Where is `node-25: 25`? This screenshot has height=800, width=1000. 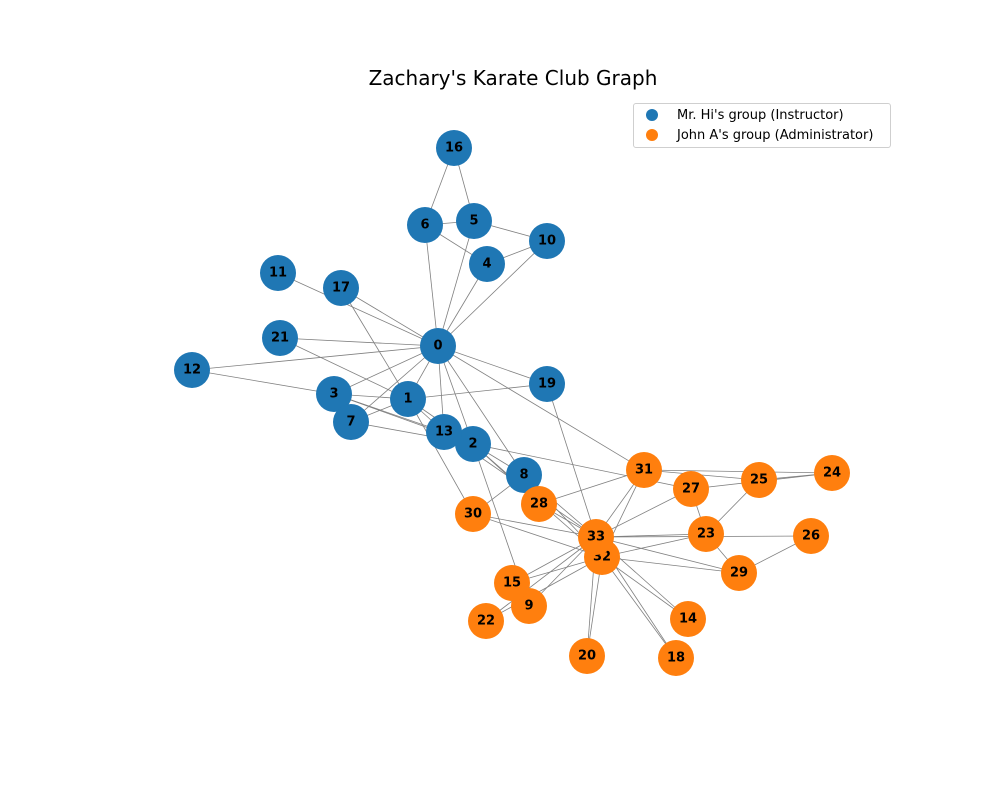
node-25: 25 is located at coordinates (759, 480).